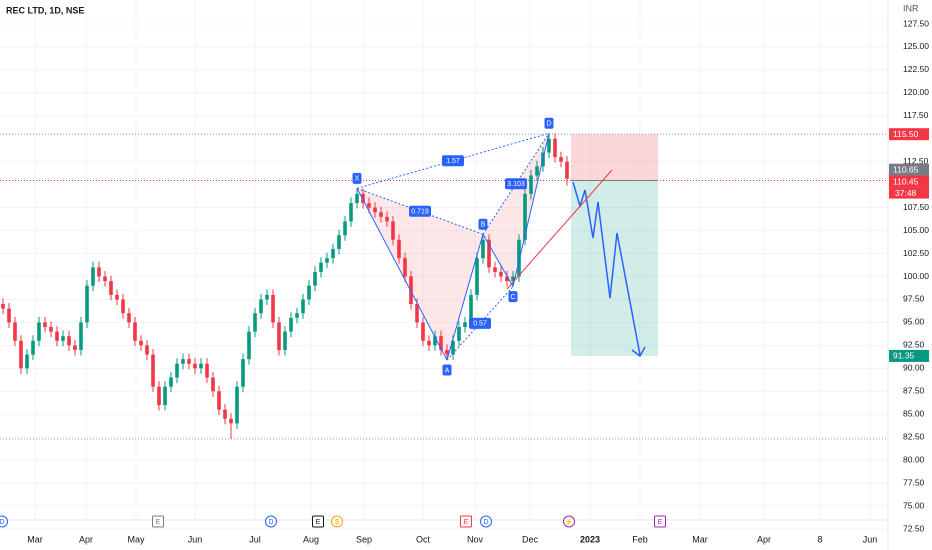 The height and width of the screenshot is (550, 932). What do you see at coordinates (914, 368) in the screenshot?
I see `y-tick-label: 90.00` at bounding box center [914, 368].